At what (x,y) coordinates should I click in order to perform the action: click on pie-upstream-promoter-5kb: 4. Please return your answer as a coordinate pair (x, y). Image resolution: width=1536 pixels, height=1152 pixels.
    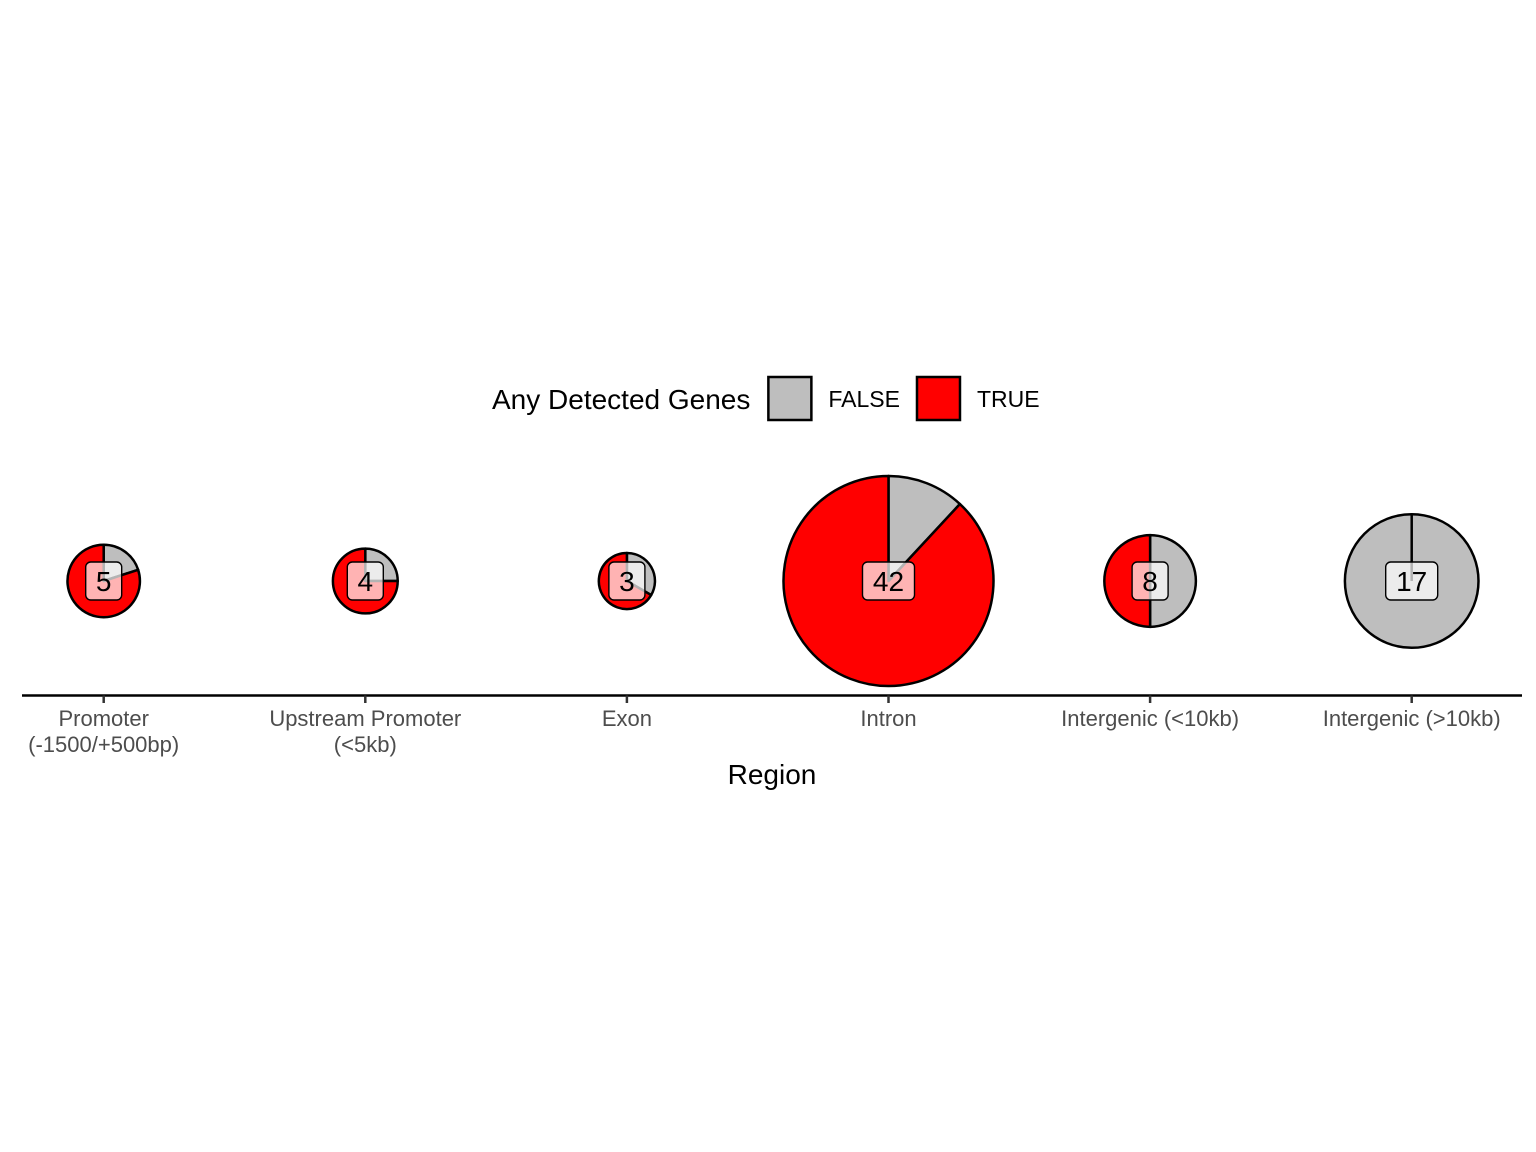
    Looking at the image, I should click on (365, 581).